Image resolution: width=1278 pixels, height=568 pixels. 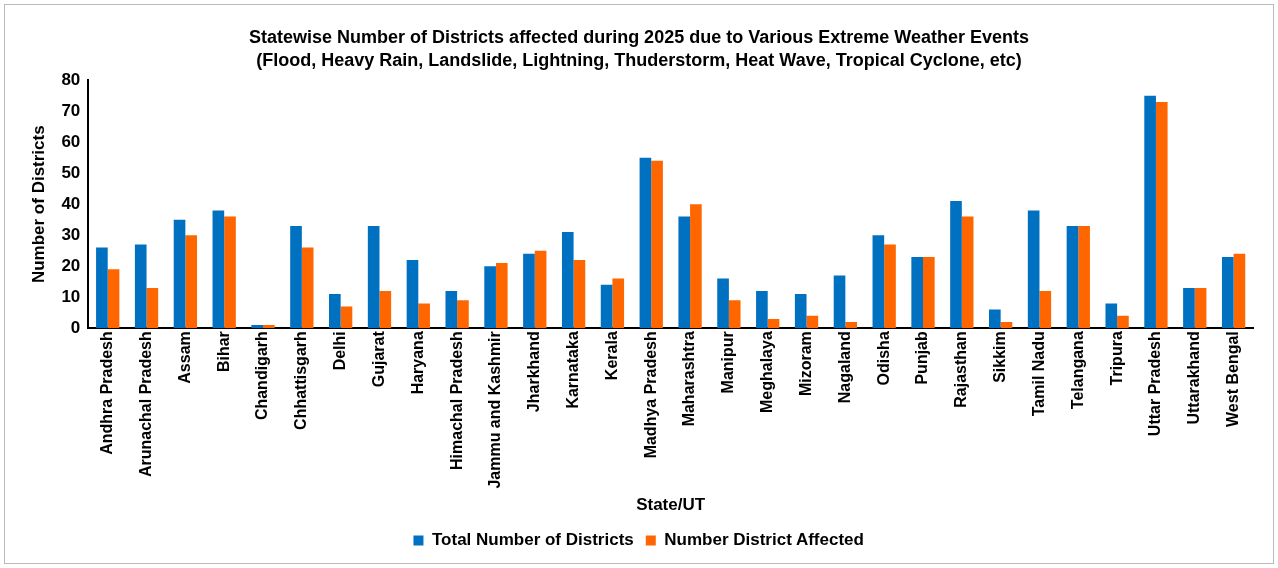 I want to click on x-tick-label: Bihar, so click(x=223, y=352).